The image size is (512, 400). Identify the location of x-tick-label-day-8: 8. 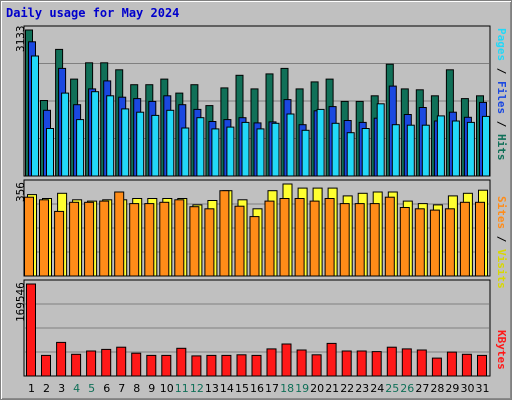
(136, 388).